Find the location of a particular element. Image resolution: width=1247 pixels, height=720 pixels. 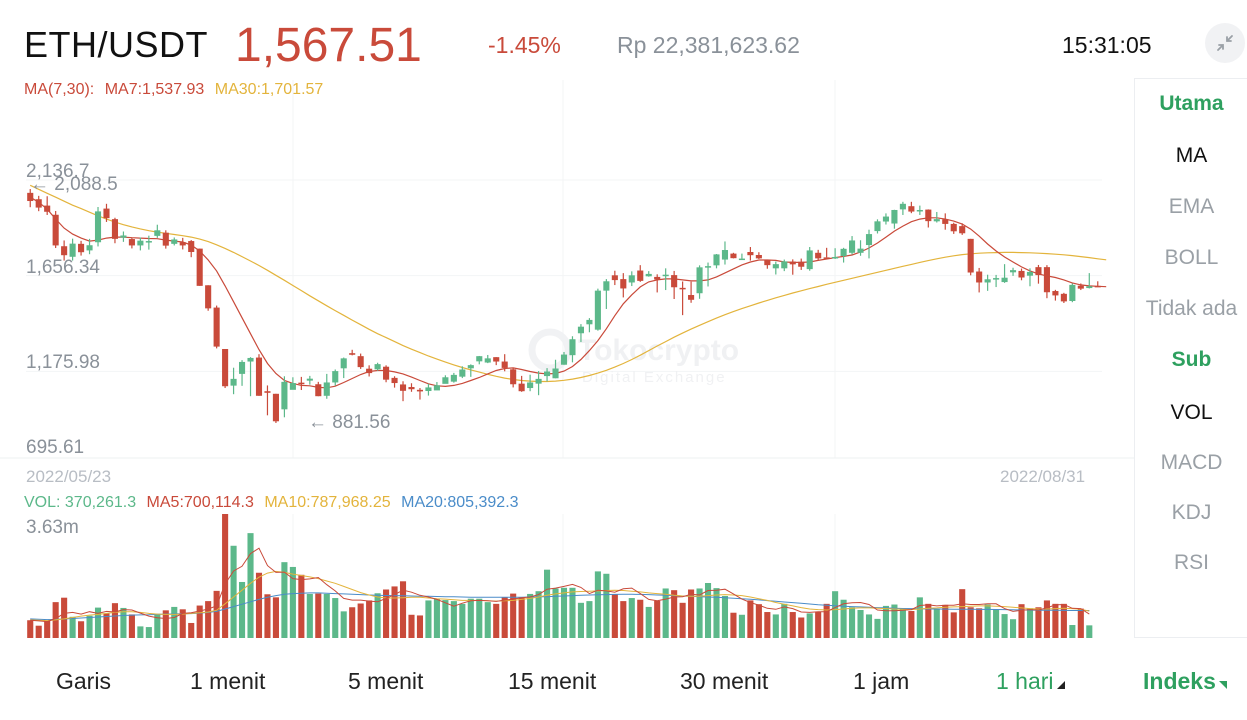

indicator-none: Tidak ada is located at coordinates (1191, 308).